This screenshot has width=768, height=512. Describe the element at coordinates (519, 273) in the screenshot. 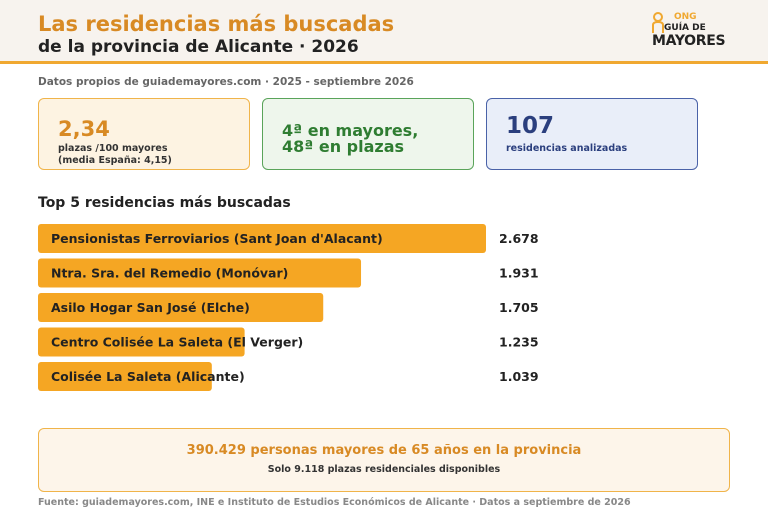

I see `bar-value-2: 1.931` at that location.